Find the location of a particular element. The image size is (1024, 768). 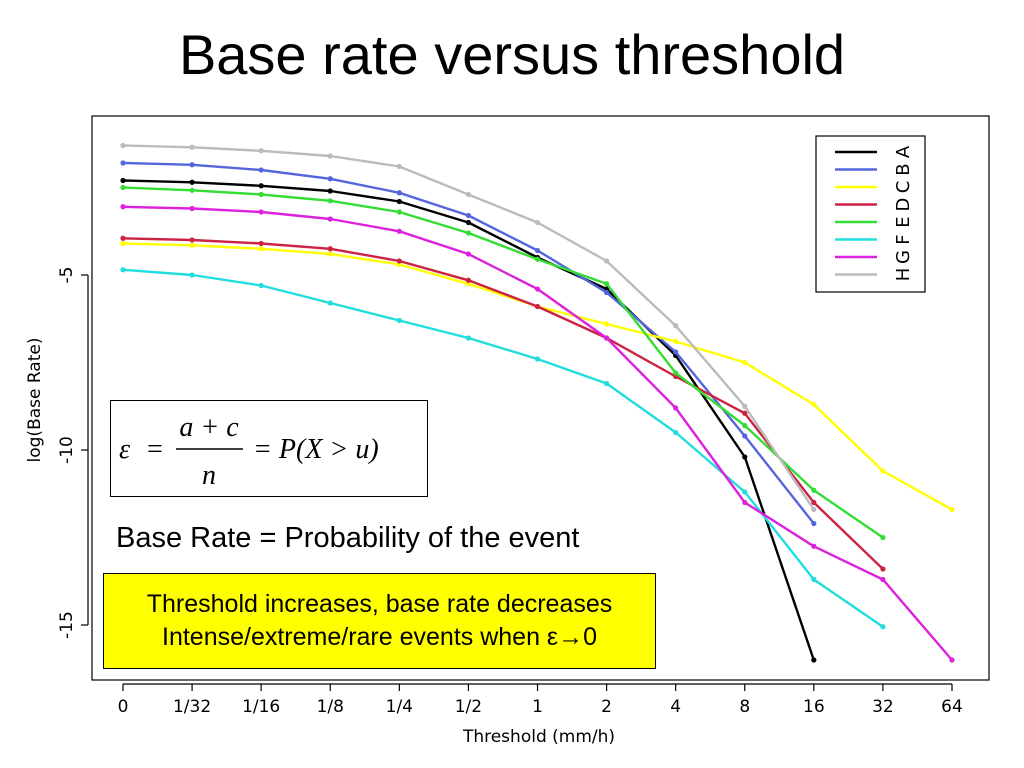

legend-label-B: B is located at coordinates (903, 169).